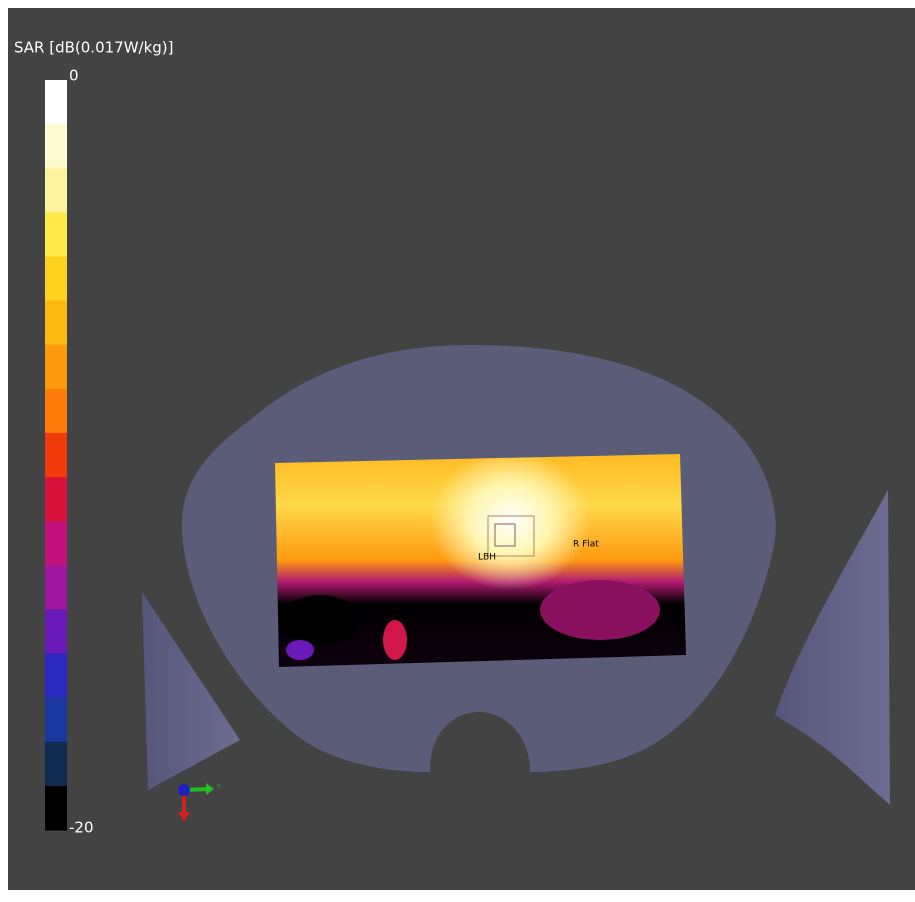 The width and height of the screenshot is (915, 902). I want to click on colorbar-min: -20, so click(81, 828).